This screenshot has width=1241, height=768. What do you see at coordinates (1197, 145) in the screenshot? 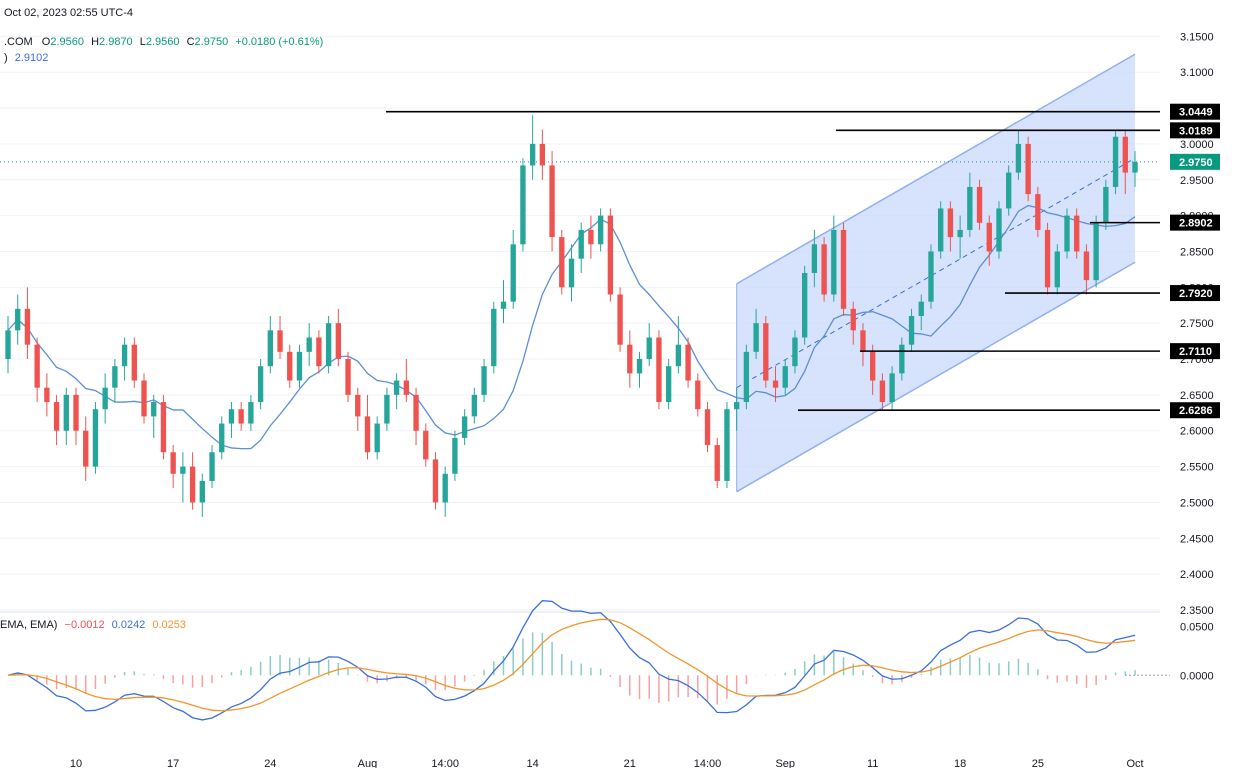
I see `price-tick-label: 3.0000` at bounding box center [1197, 145].